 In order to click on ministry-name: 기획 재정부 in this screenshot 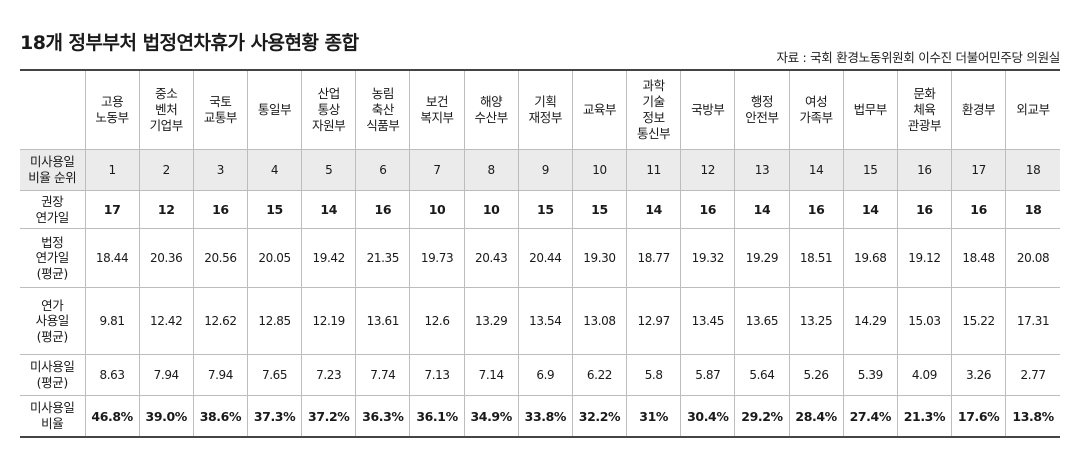, I will do `click(545, 109)`.